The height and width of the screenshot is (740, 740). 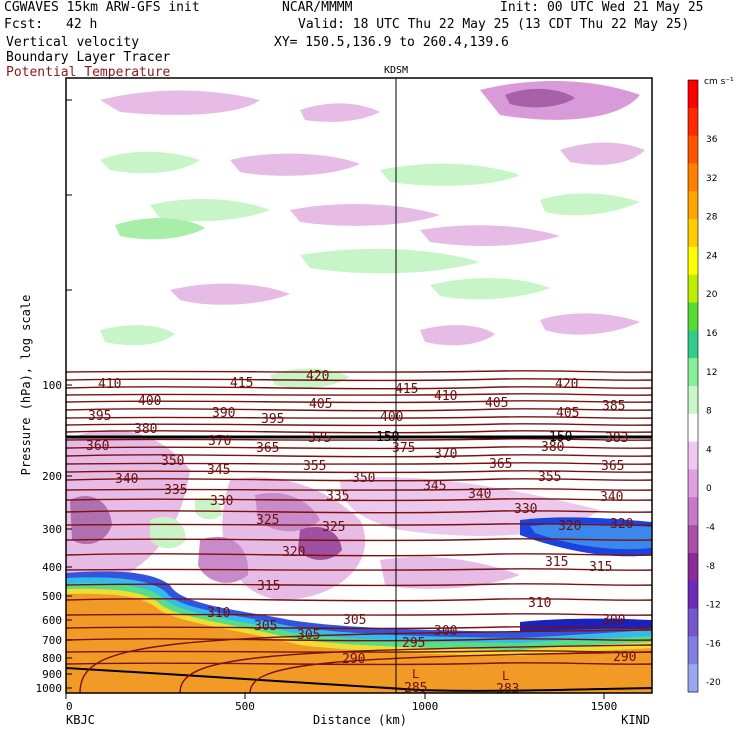 I want to click on x-tick-label: 0, so click(x=69, y=706).